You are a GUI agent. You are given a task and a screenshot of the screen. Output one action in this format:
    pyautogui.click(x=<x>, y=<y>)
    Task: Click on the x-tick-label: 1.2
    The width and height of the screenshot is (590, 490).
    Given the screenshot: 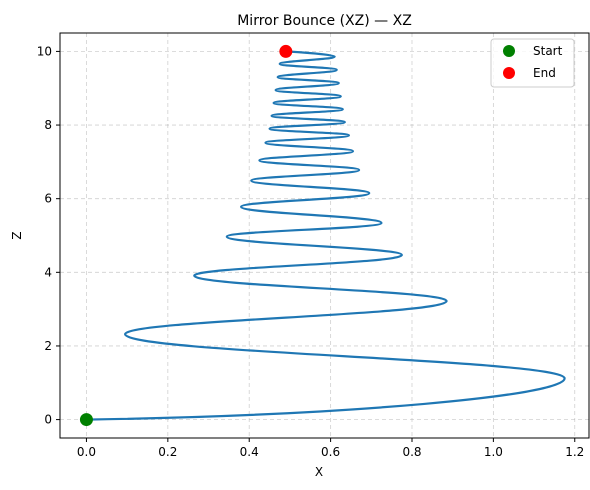 What is the action you would take?
    pyautogui.click(x=574, y=452)
    